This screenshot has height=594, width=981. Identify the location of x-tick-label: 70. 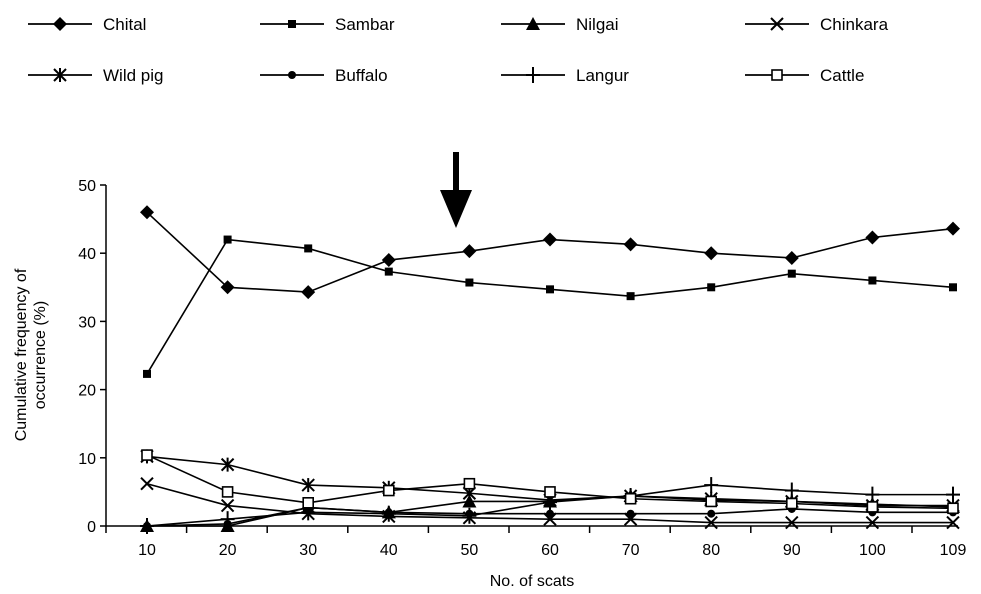
(631, 550).